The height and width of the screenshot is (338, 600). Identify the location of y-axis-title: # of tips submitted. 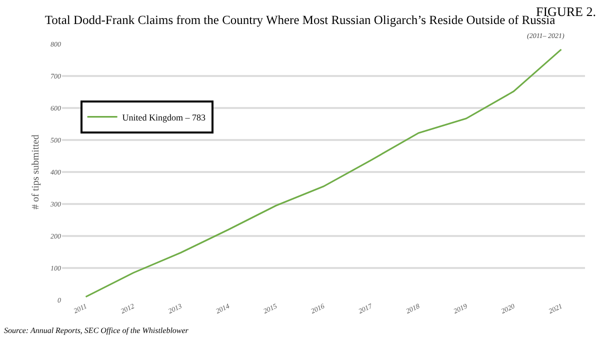
(36, 172).